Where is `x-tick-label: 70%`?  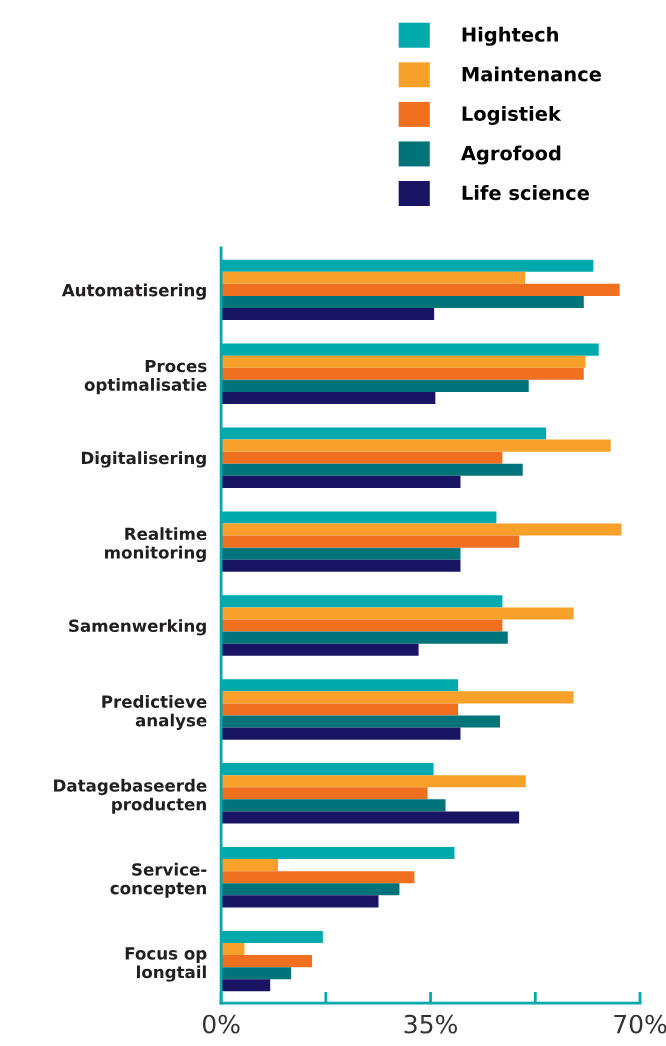
x-tick-label: 70% is located at coordinates (640, 1024).